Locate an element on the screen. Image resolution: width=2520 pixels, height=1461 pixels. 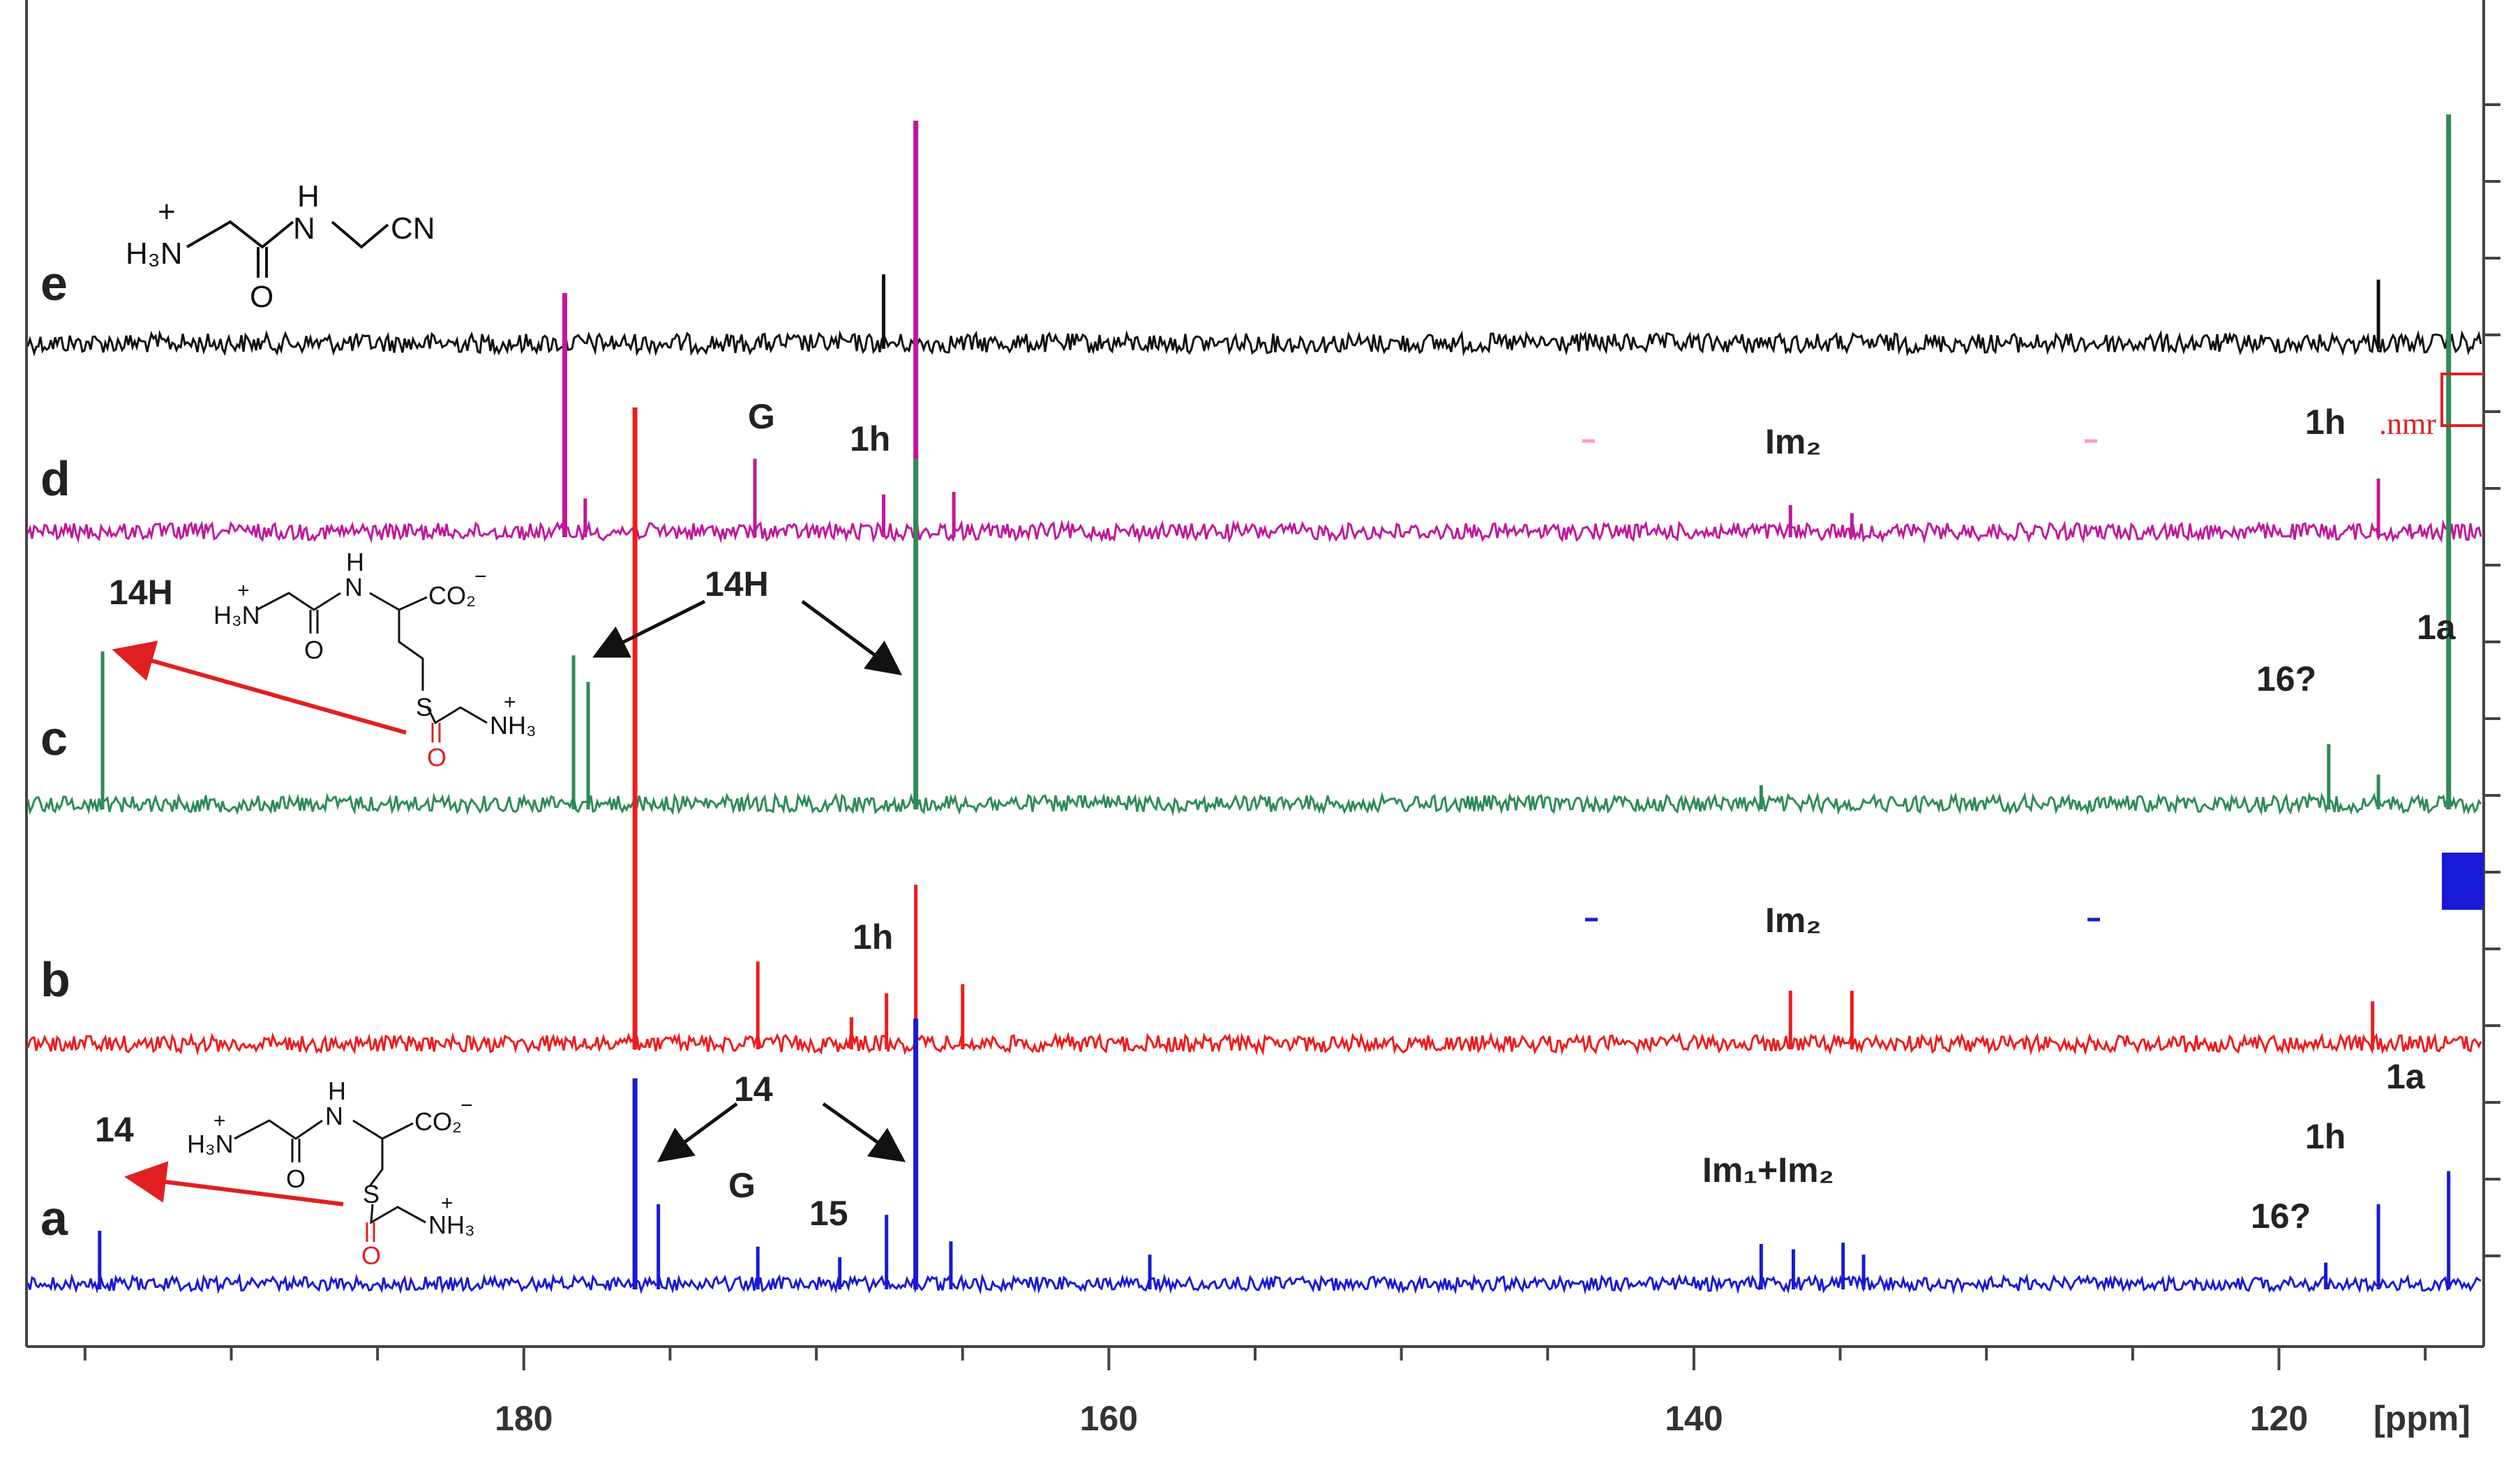
structure-a-atoms: H₃N N H CO₂ O S O NH₃ + + − is located at coordinates (331, 1173).